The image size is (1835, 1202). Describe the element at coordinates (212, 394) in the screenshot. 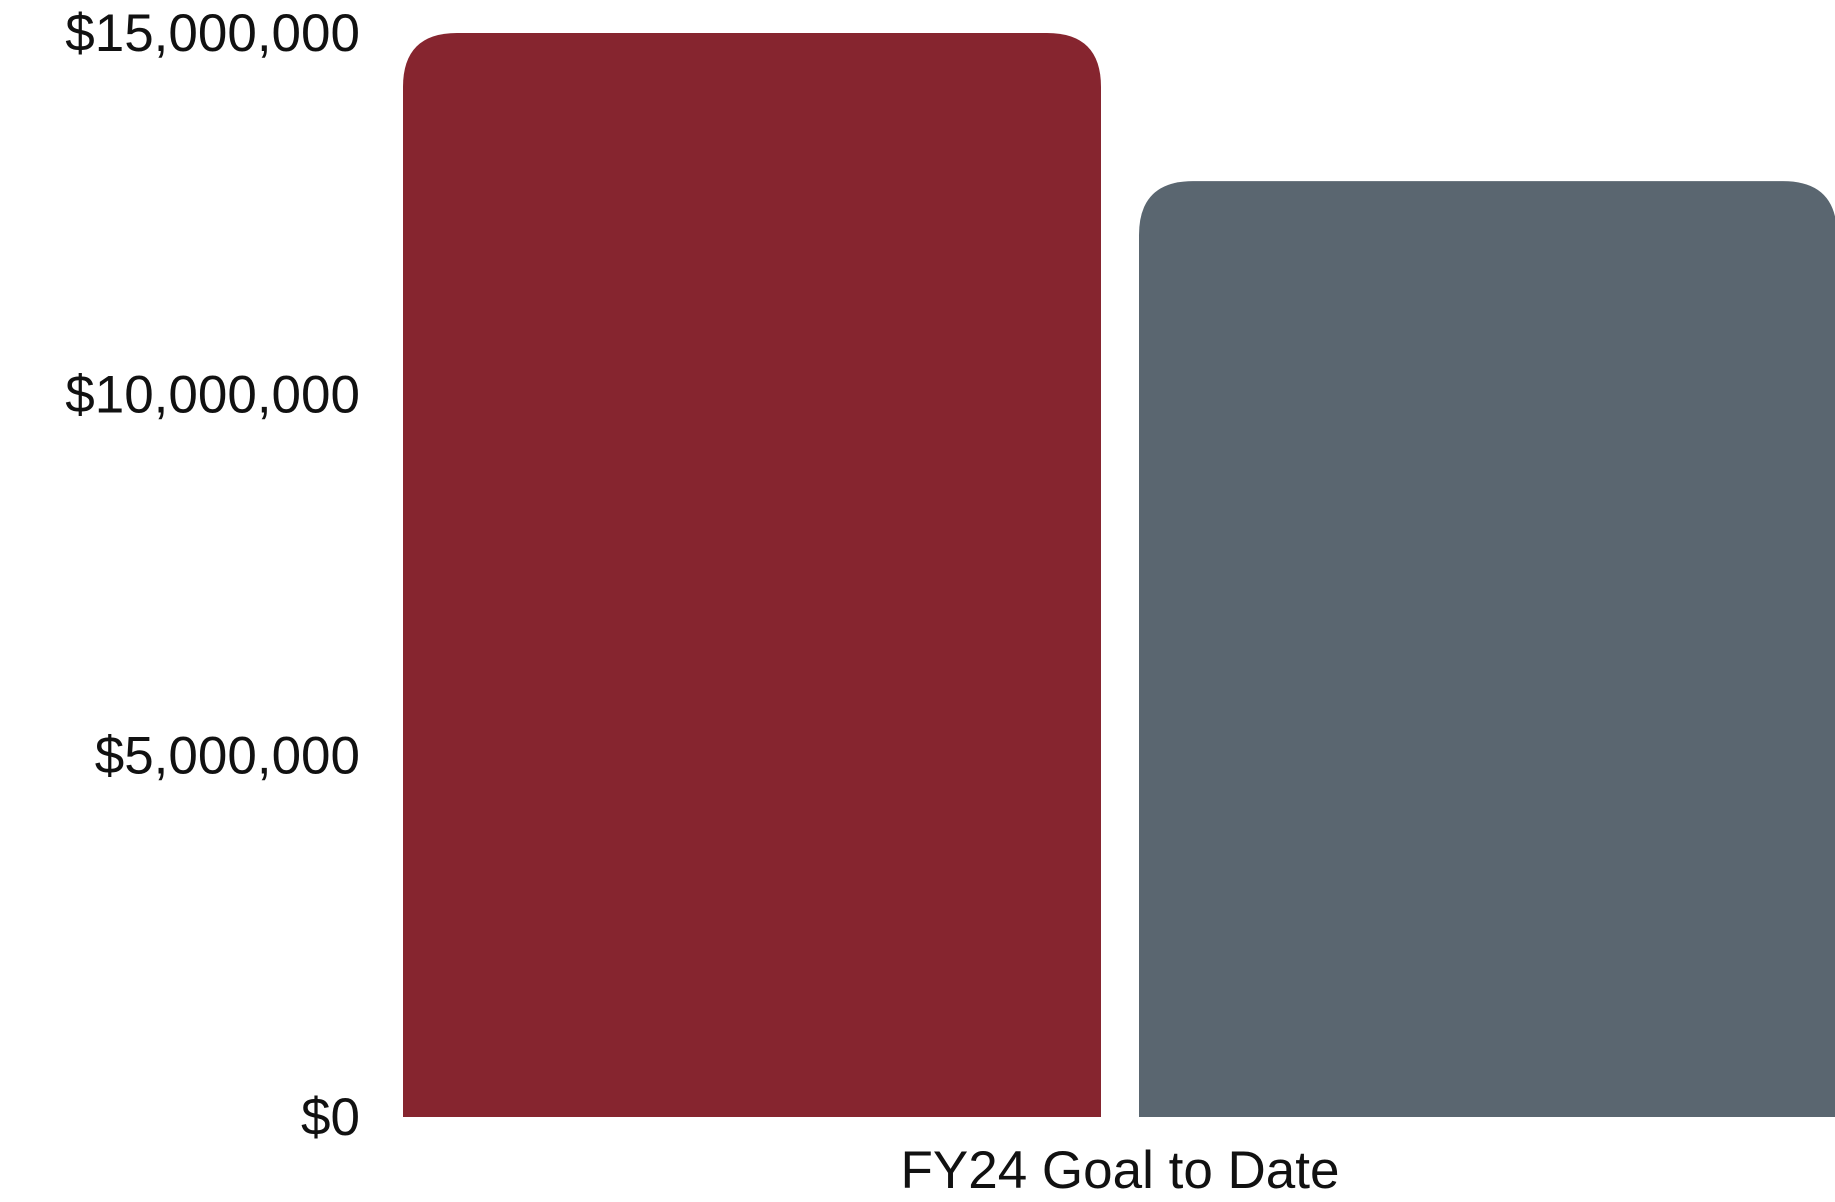

I see `y-tick-label: $10,000,000` at that location.